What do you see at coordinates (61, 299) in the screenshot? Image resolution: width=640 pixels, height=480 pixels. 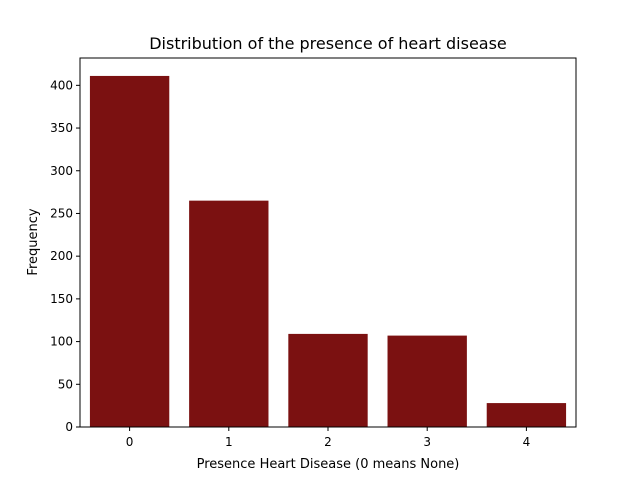 I see `y-tick-label: 150` at bounding box center [61, 299].